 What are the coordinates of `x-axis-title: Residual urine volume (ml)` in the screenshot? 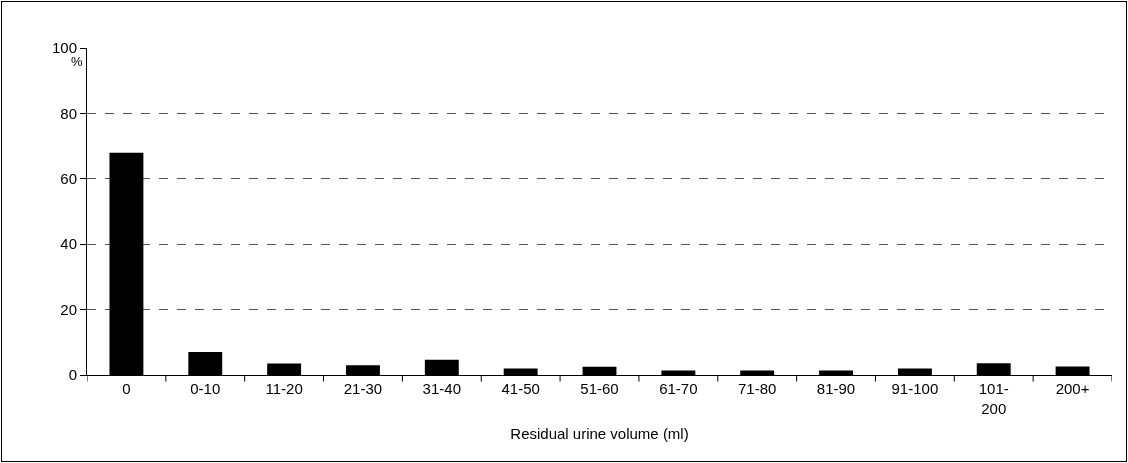 It's located at (599, 433).